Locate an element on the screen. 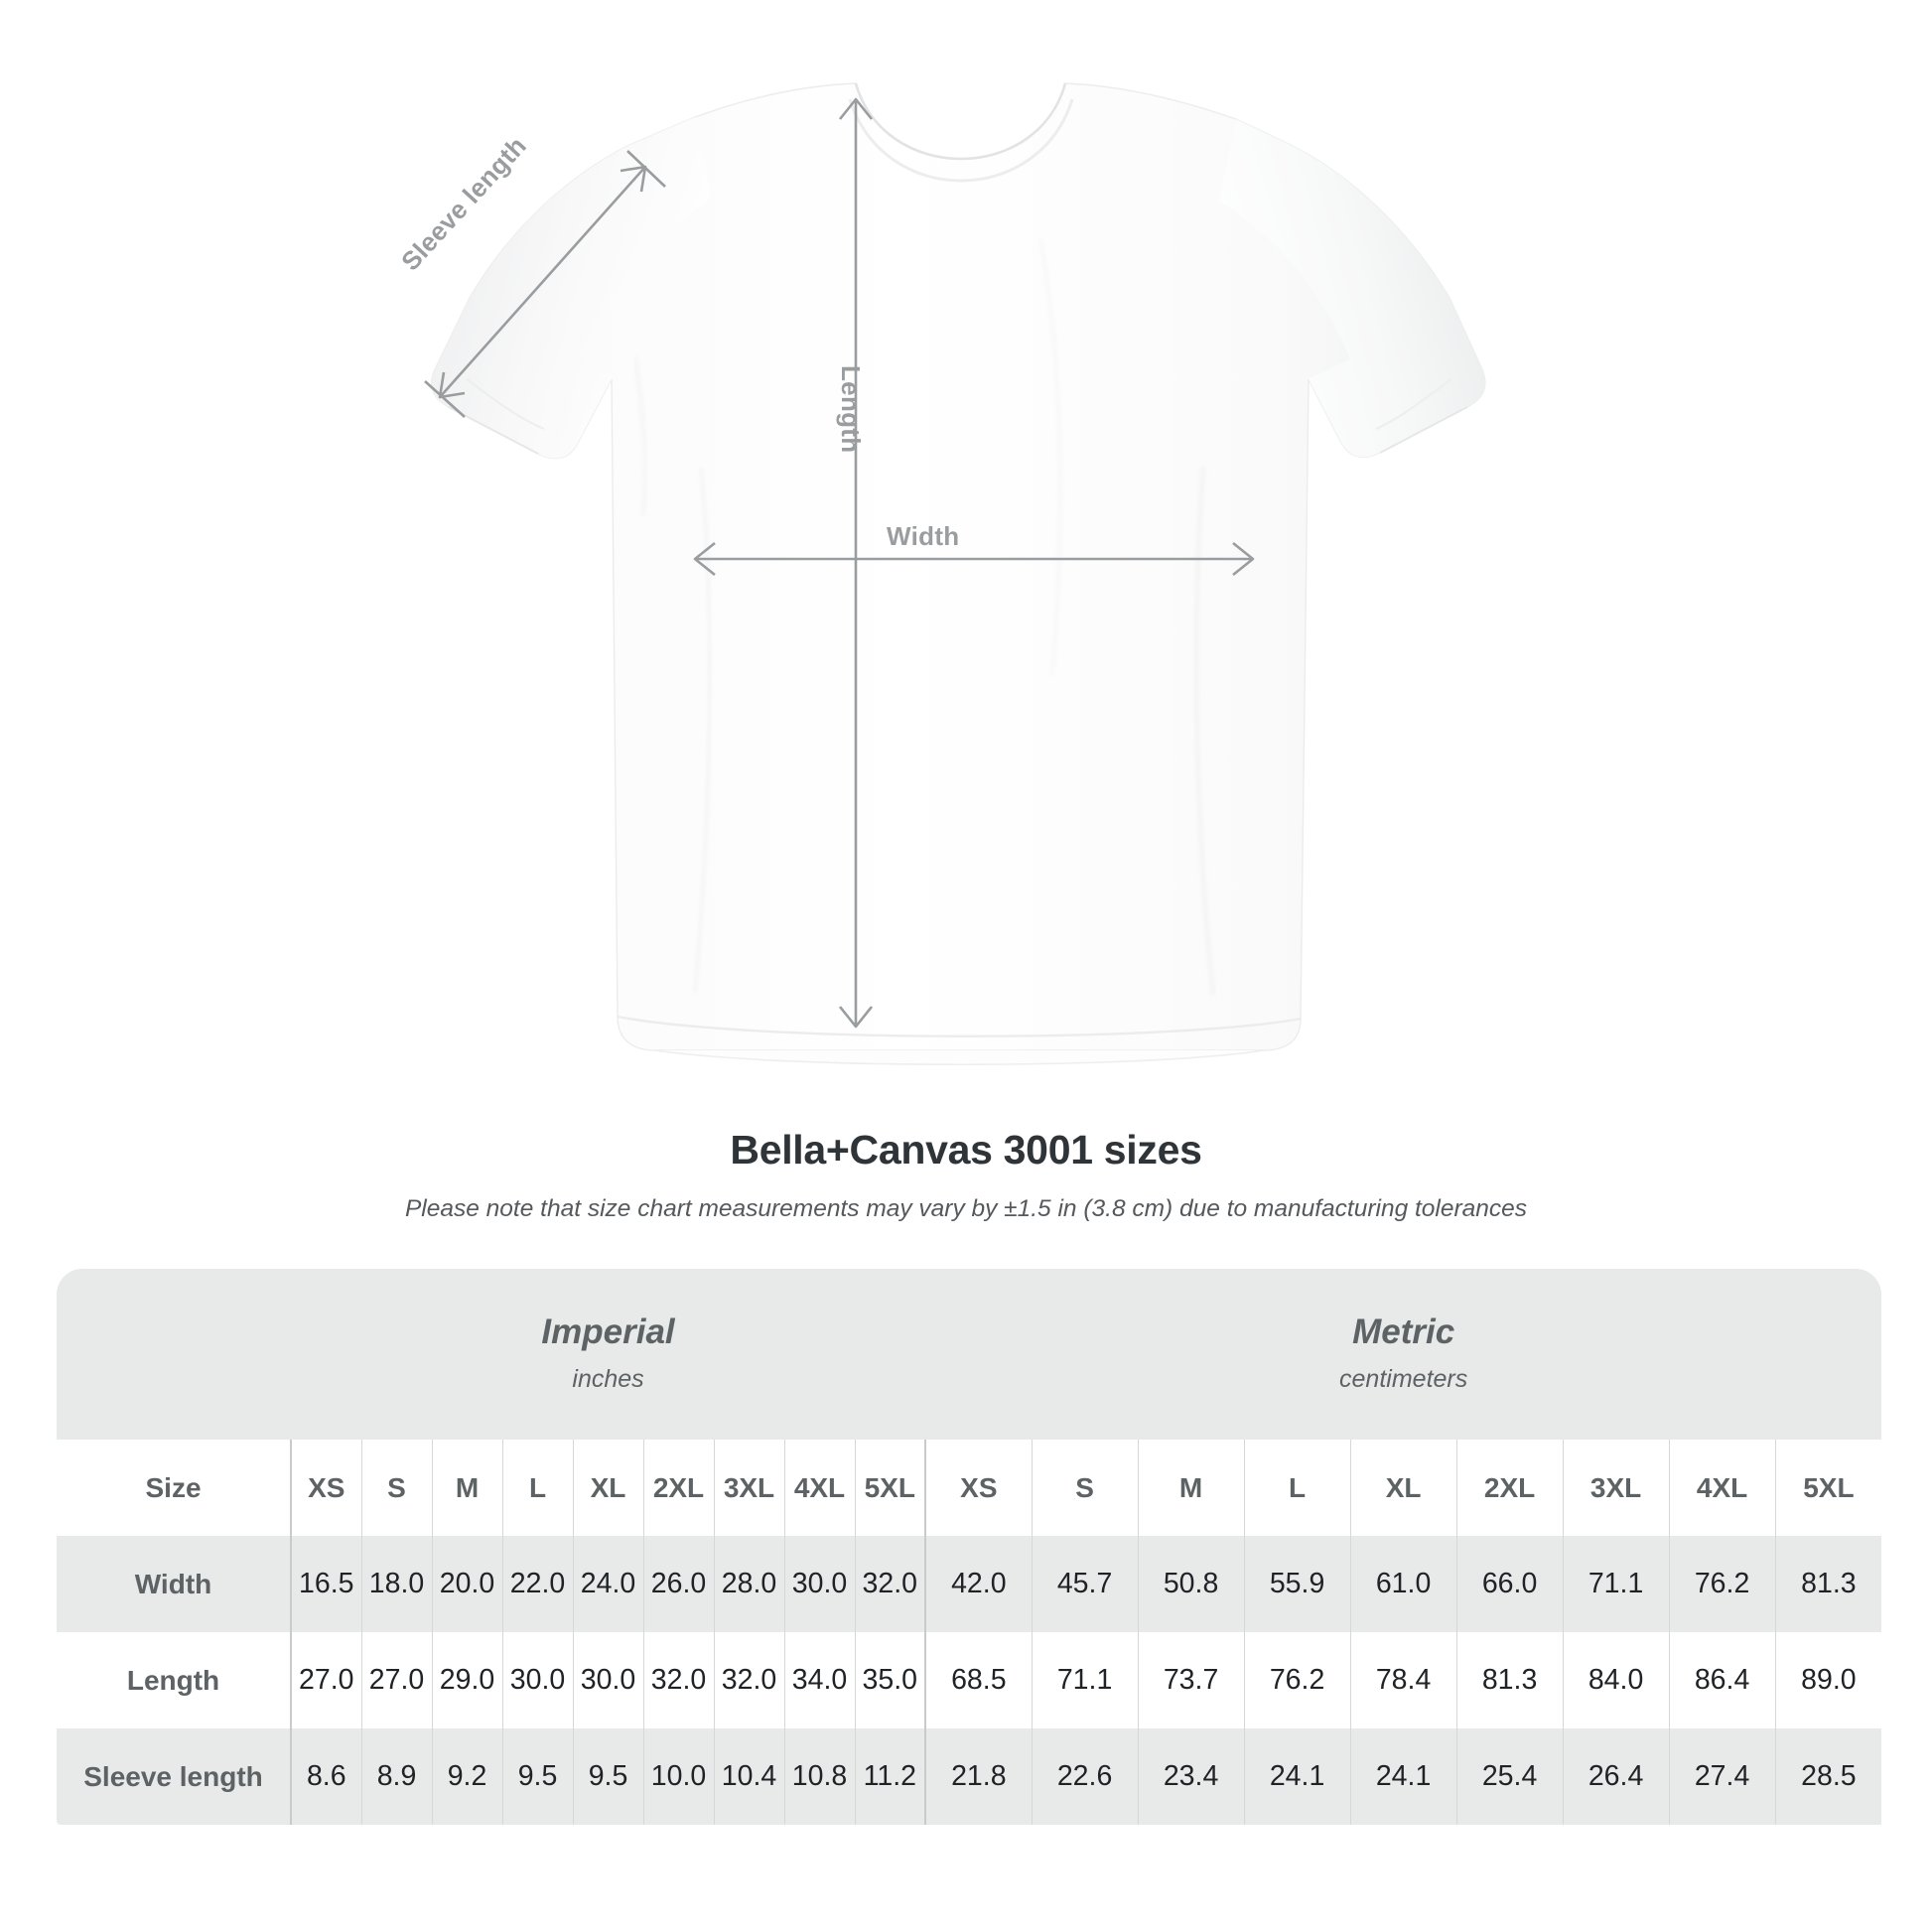 This screenshot has width=1932, height=1932. size-col-imperial-2xl: 2XL is located at coordinates (678, 1488).